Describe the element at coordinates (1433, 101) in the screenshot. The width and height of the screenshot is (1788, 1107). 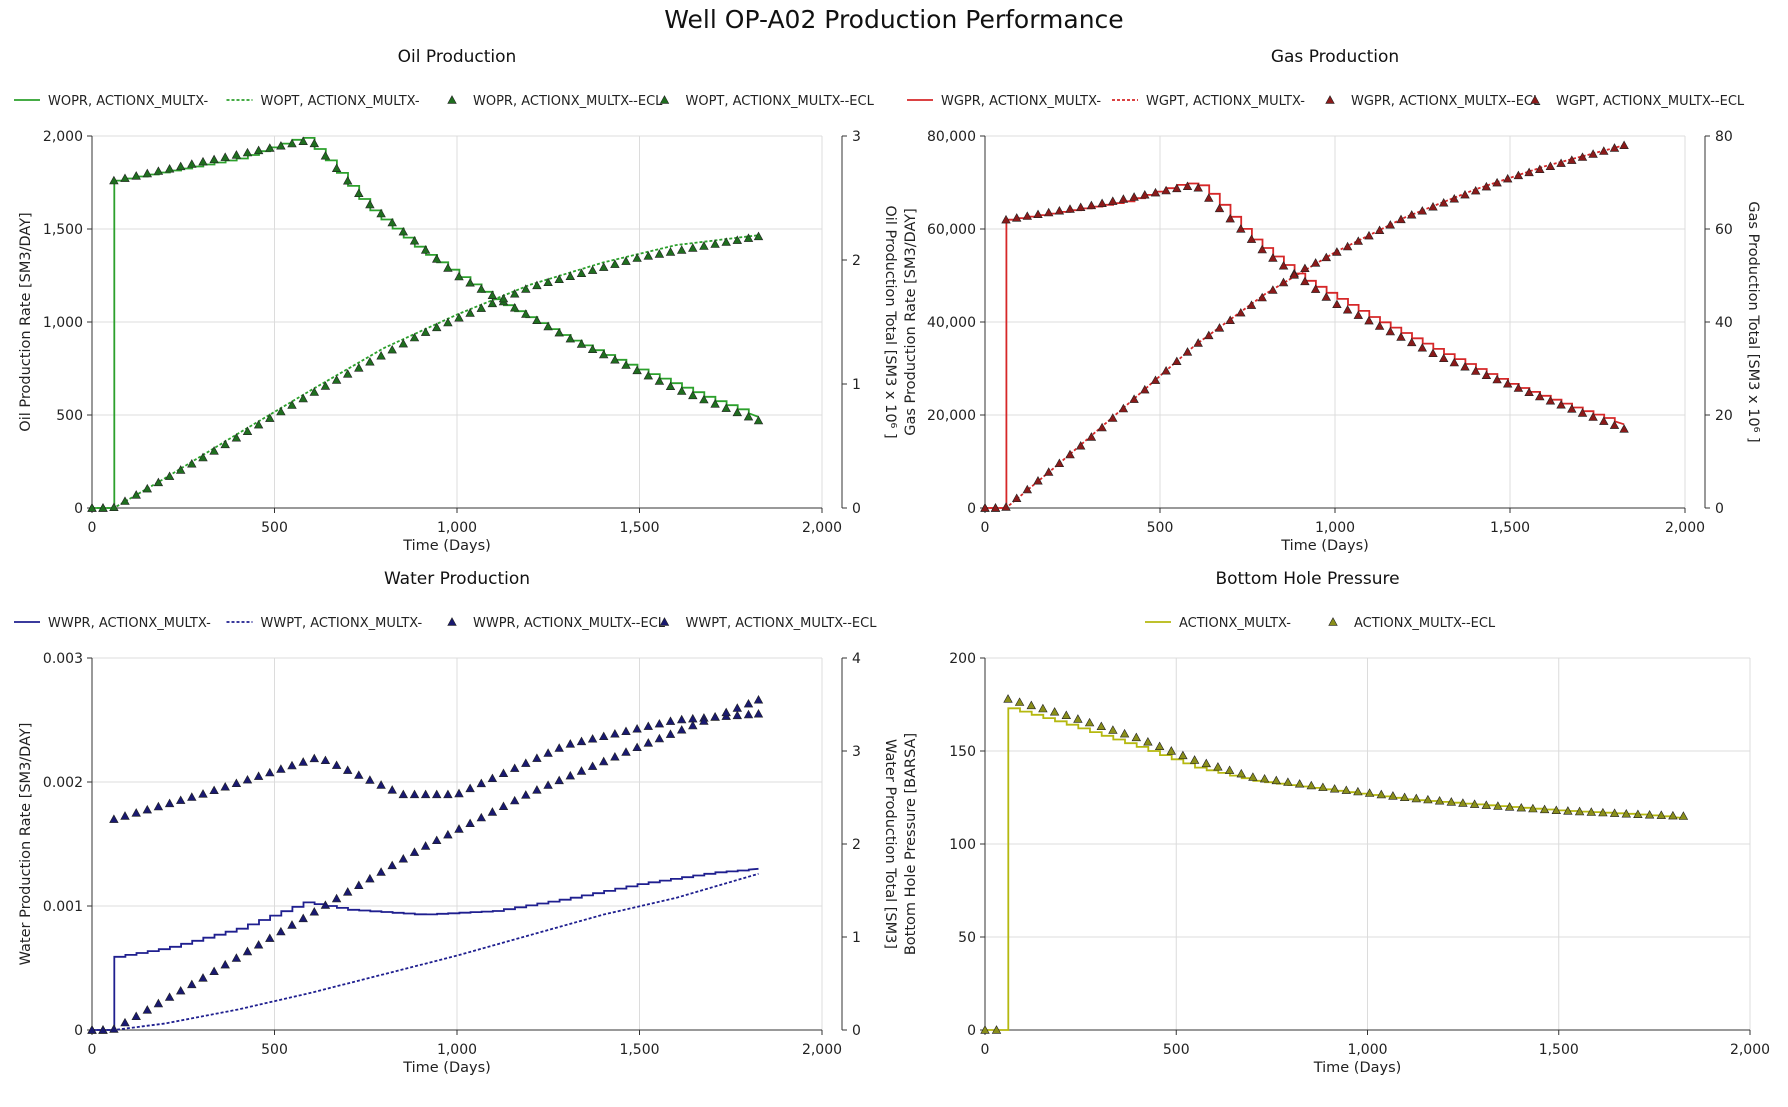
I see `gas-legend-item-2: WGPR, ACTIONX_MULTX--ECL` at that location.